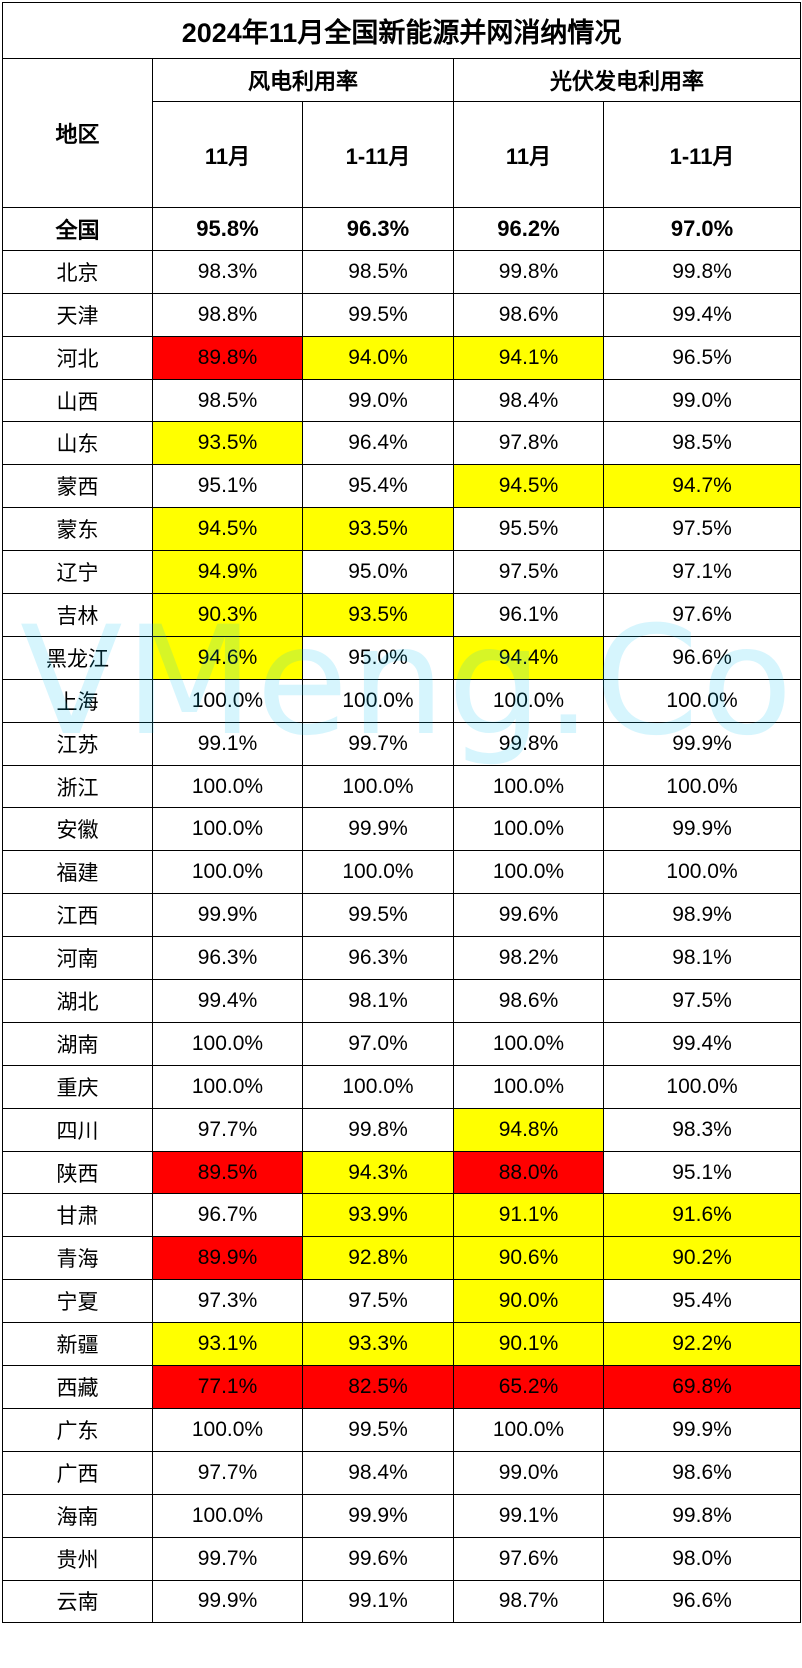 The width and height of the screenshot is (802, 1668). I want to click on value-cell-wind-nov: 99.1%, so click(227, 743).